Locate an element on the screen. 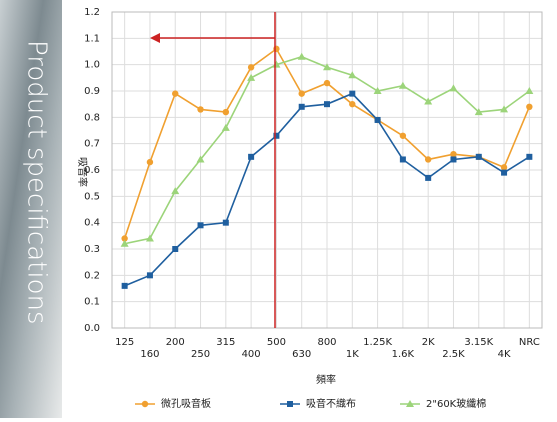 The height and width of the screenshot is (422, 557). x-tick-label: 200 is located at coordinates (175, 342).